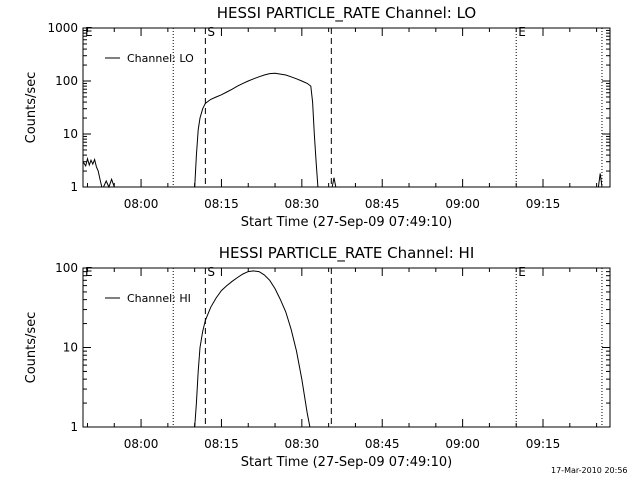 The image size is (640, 480). Describe the element at coordinates (62, 28) in the screenshot. I see `y-tick-label: 1000` at that location.